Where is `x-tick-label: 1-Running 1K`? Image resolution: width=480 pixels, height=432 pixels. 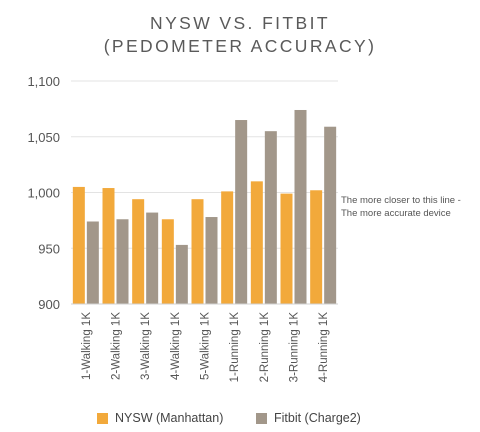
x-tick-label: 1-Running 1K is located at coordinates (235, 347).